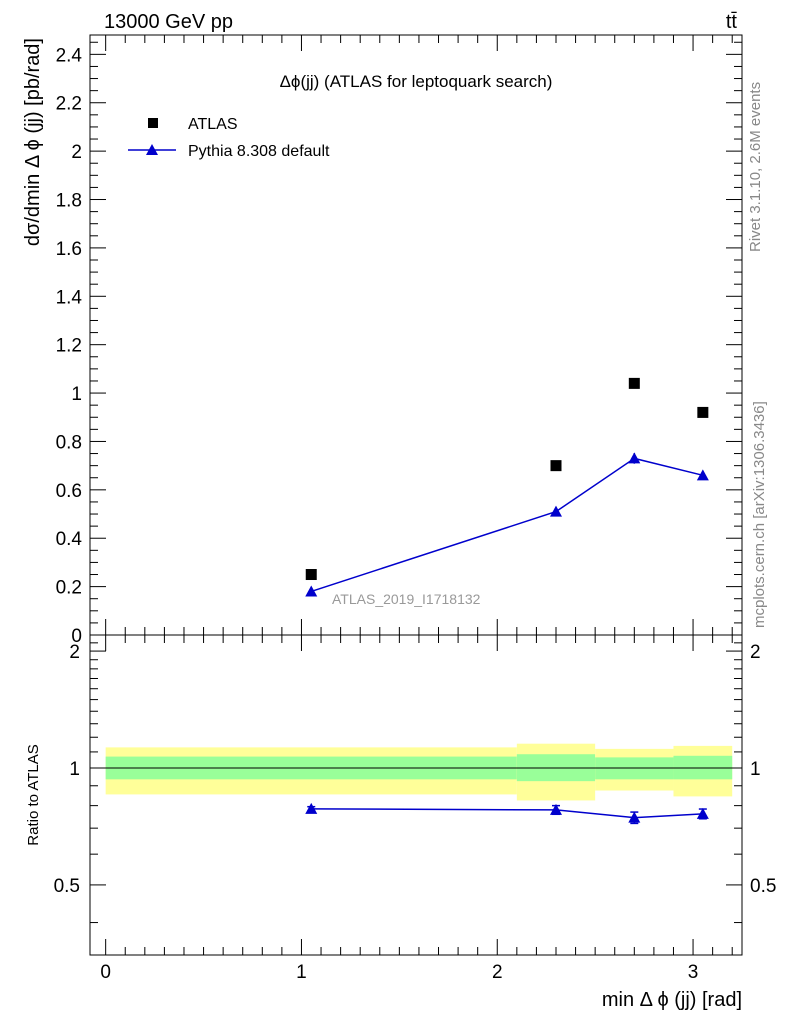  Describe the element at coordinates (76, 636) in the screenshot. I see `main-y-tick-label: 0` at that location.